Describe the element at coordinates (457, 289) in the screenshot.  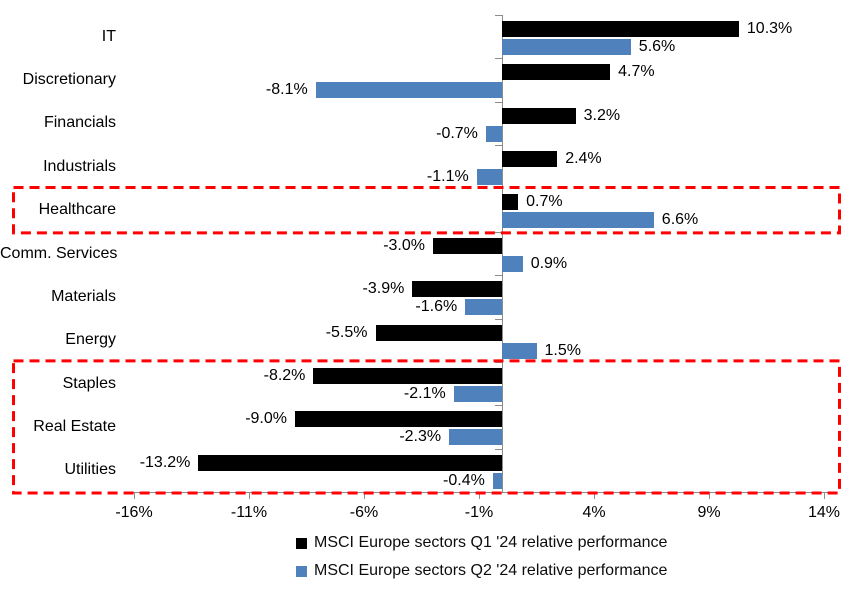
I see `bar-series1-materials` at that location.